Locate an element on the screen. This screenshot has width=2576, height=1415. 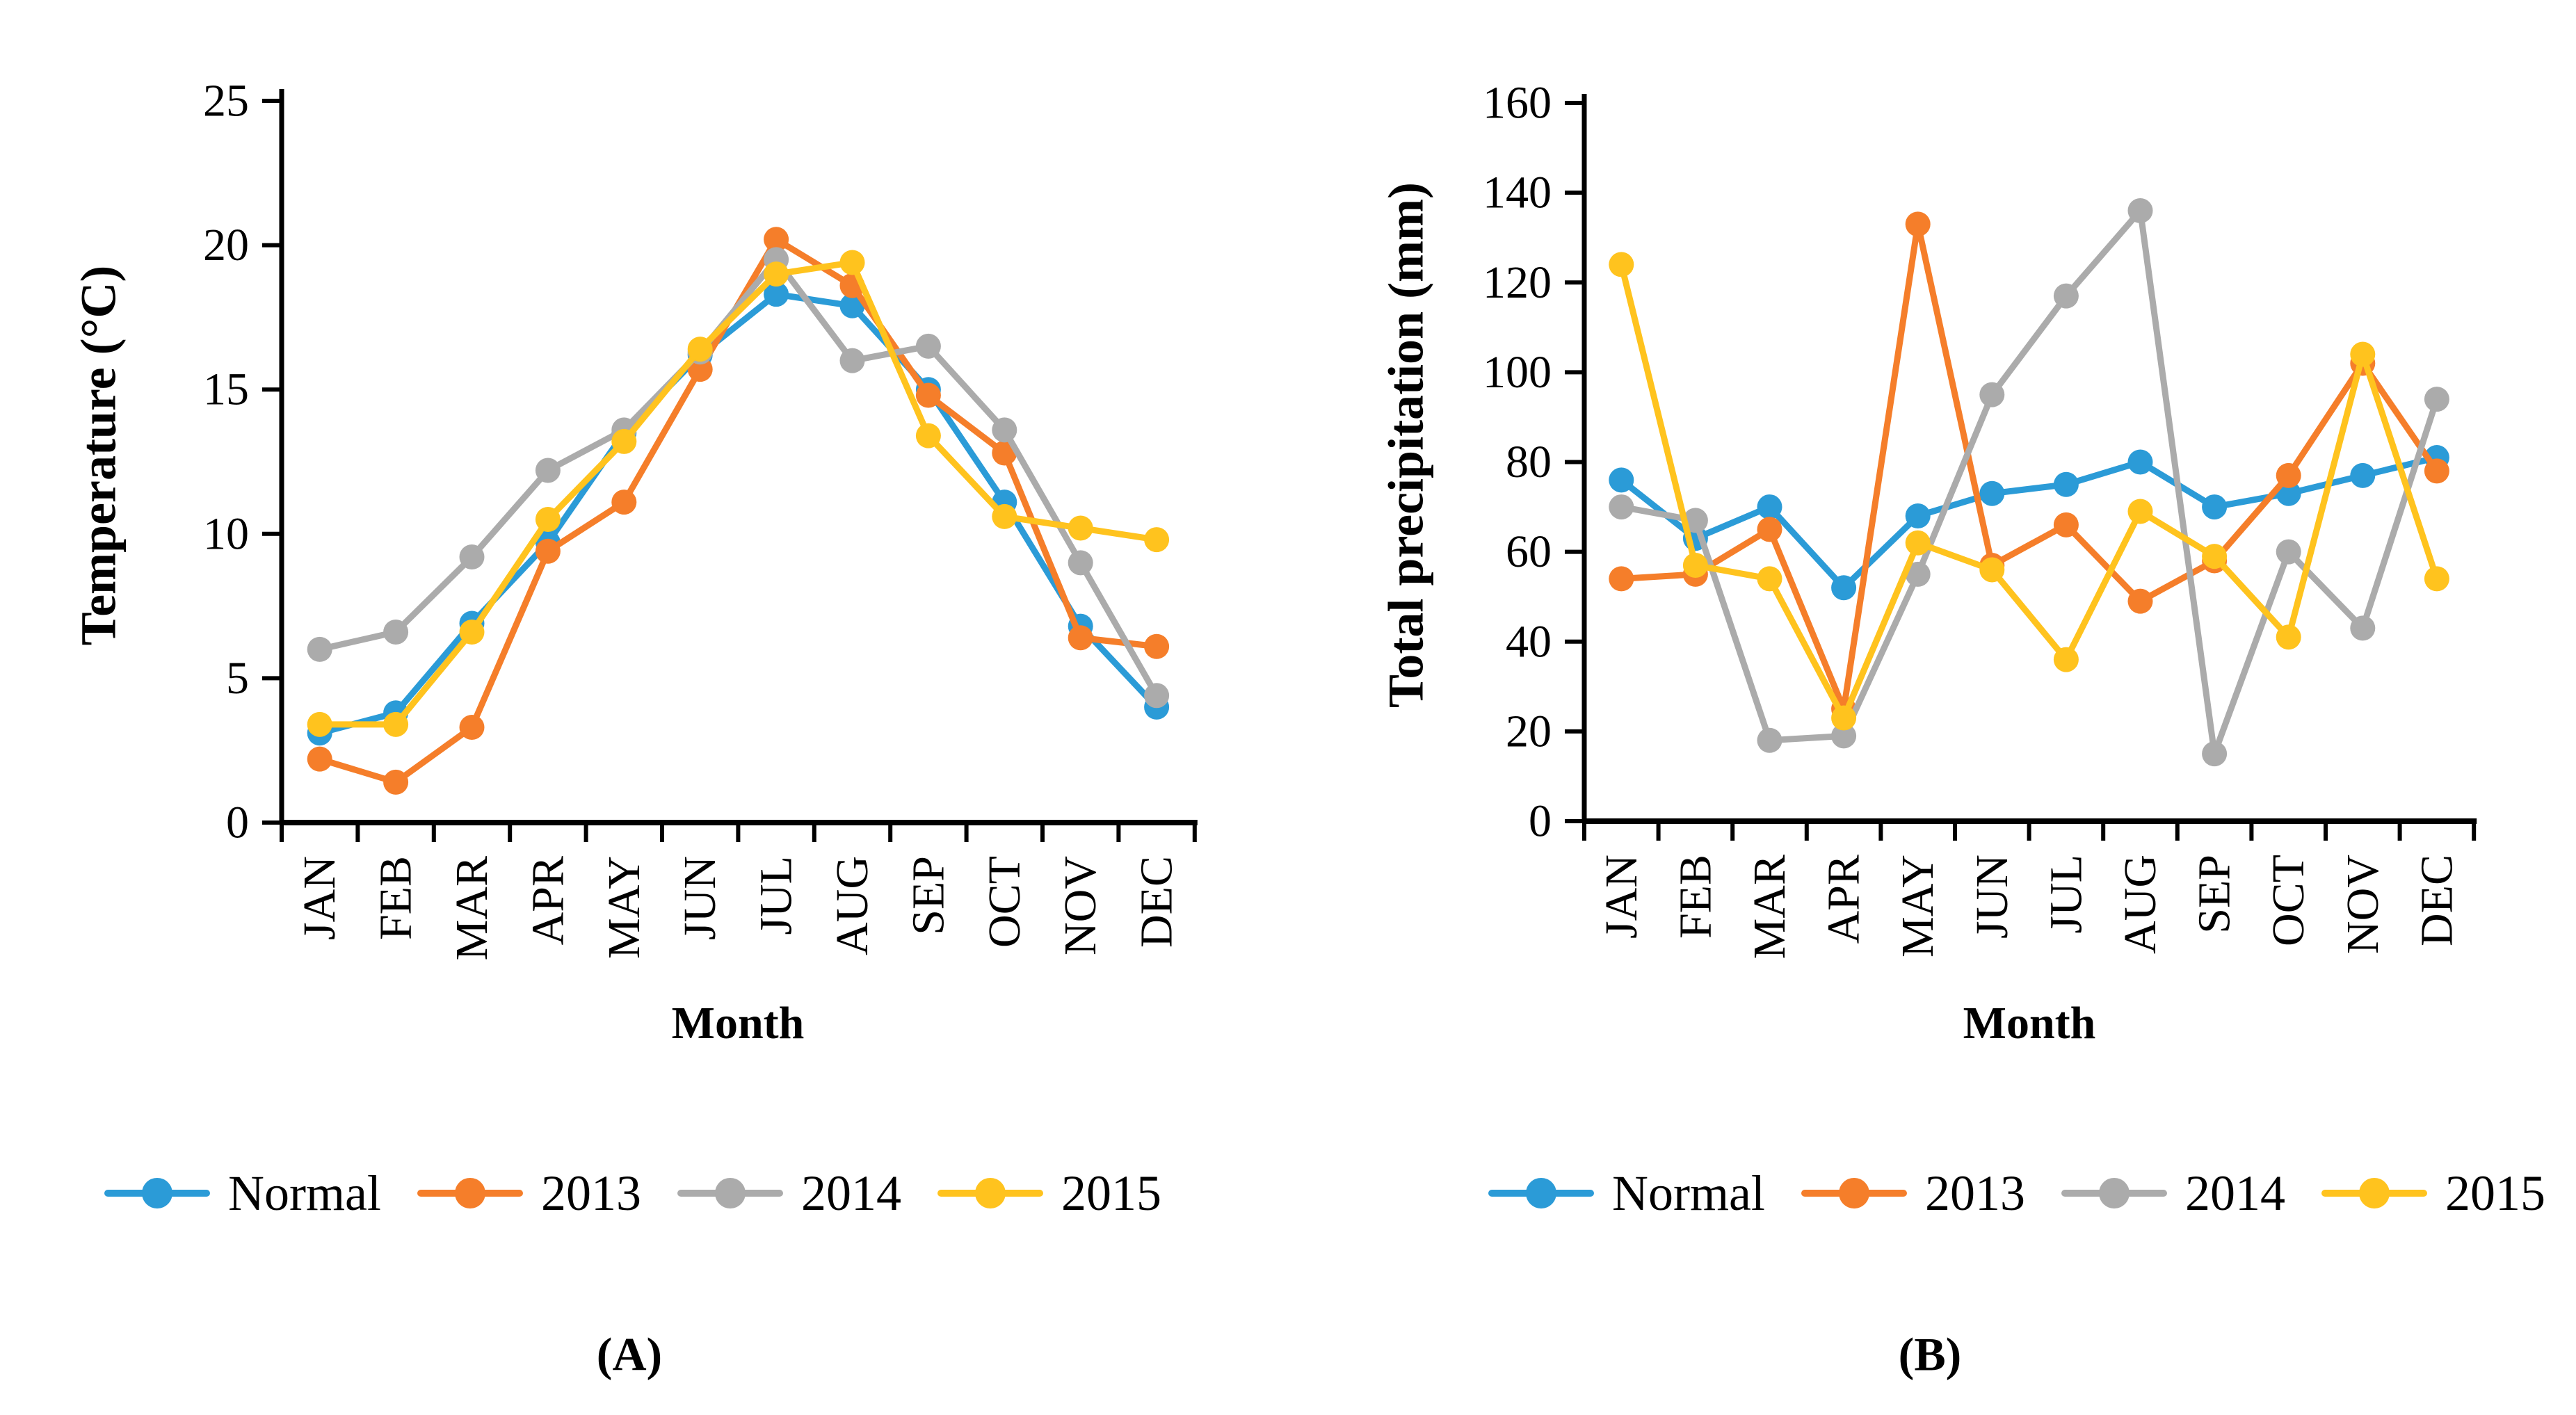
y-tick-label: 100 is located at coordinates (1517, 372).